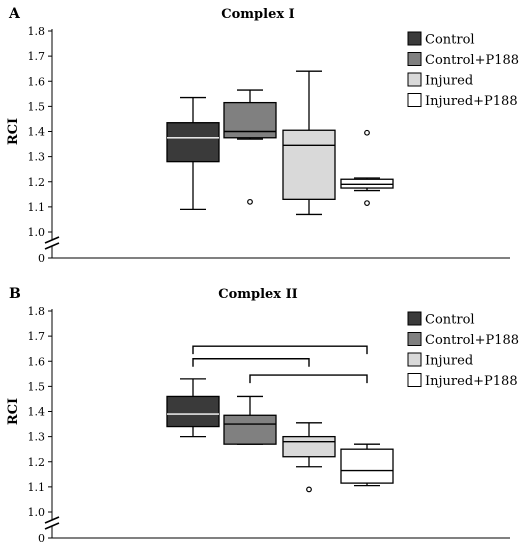 Image resolution: width=520 pixels, height=550 pixels. I want to click on panel-label: A, so click(14, 14).